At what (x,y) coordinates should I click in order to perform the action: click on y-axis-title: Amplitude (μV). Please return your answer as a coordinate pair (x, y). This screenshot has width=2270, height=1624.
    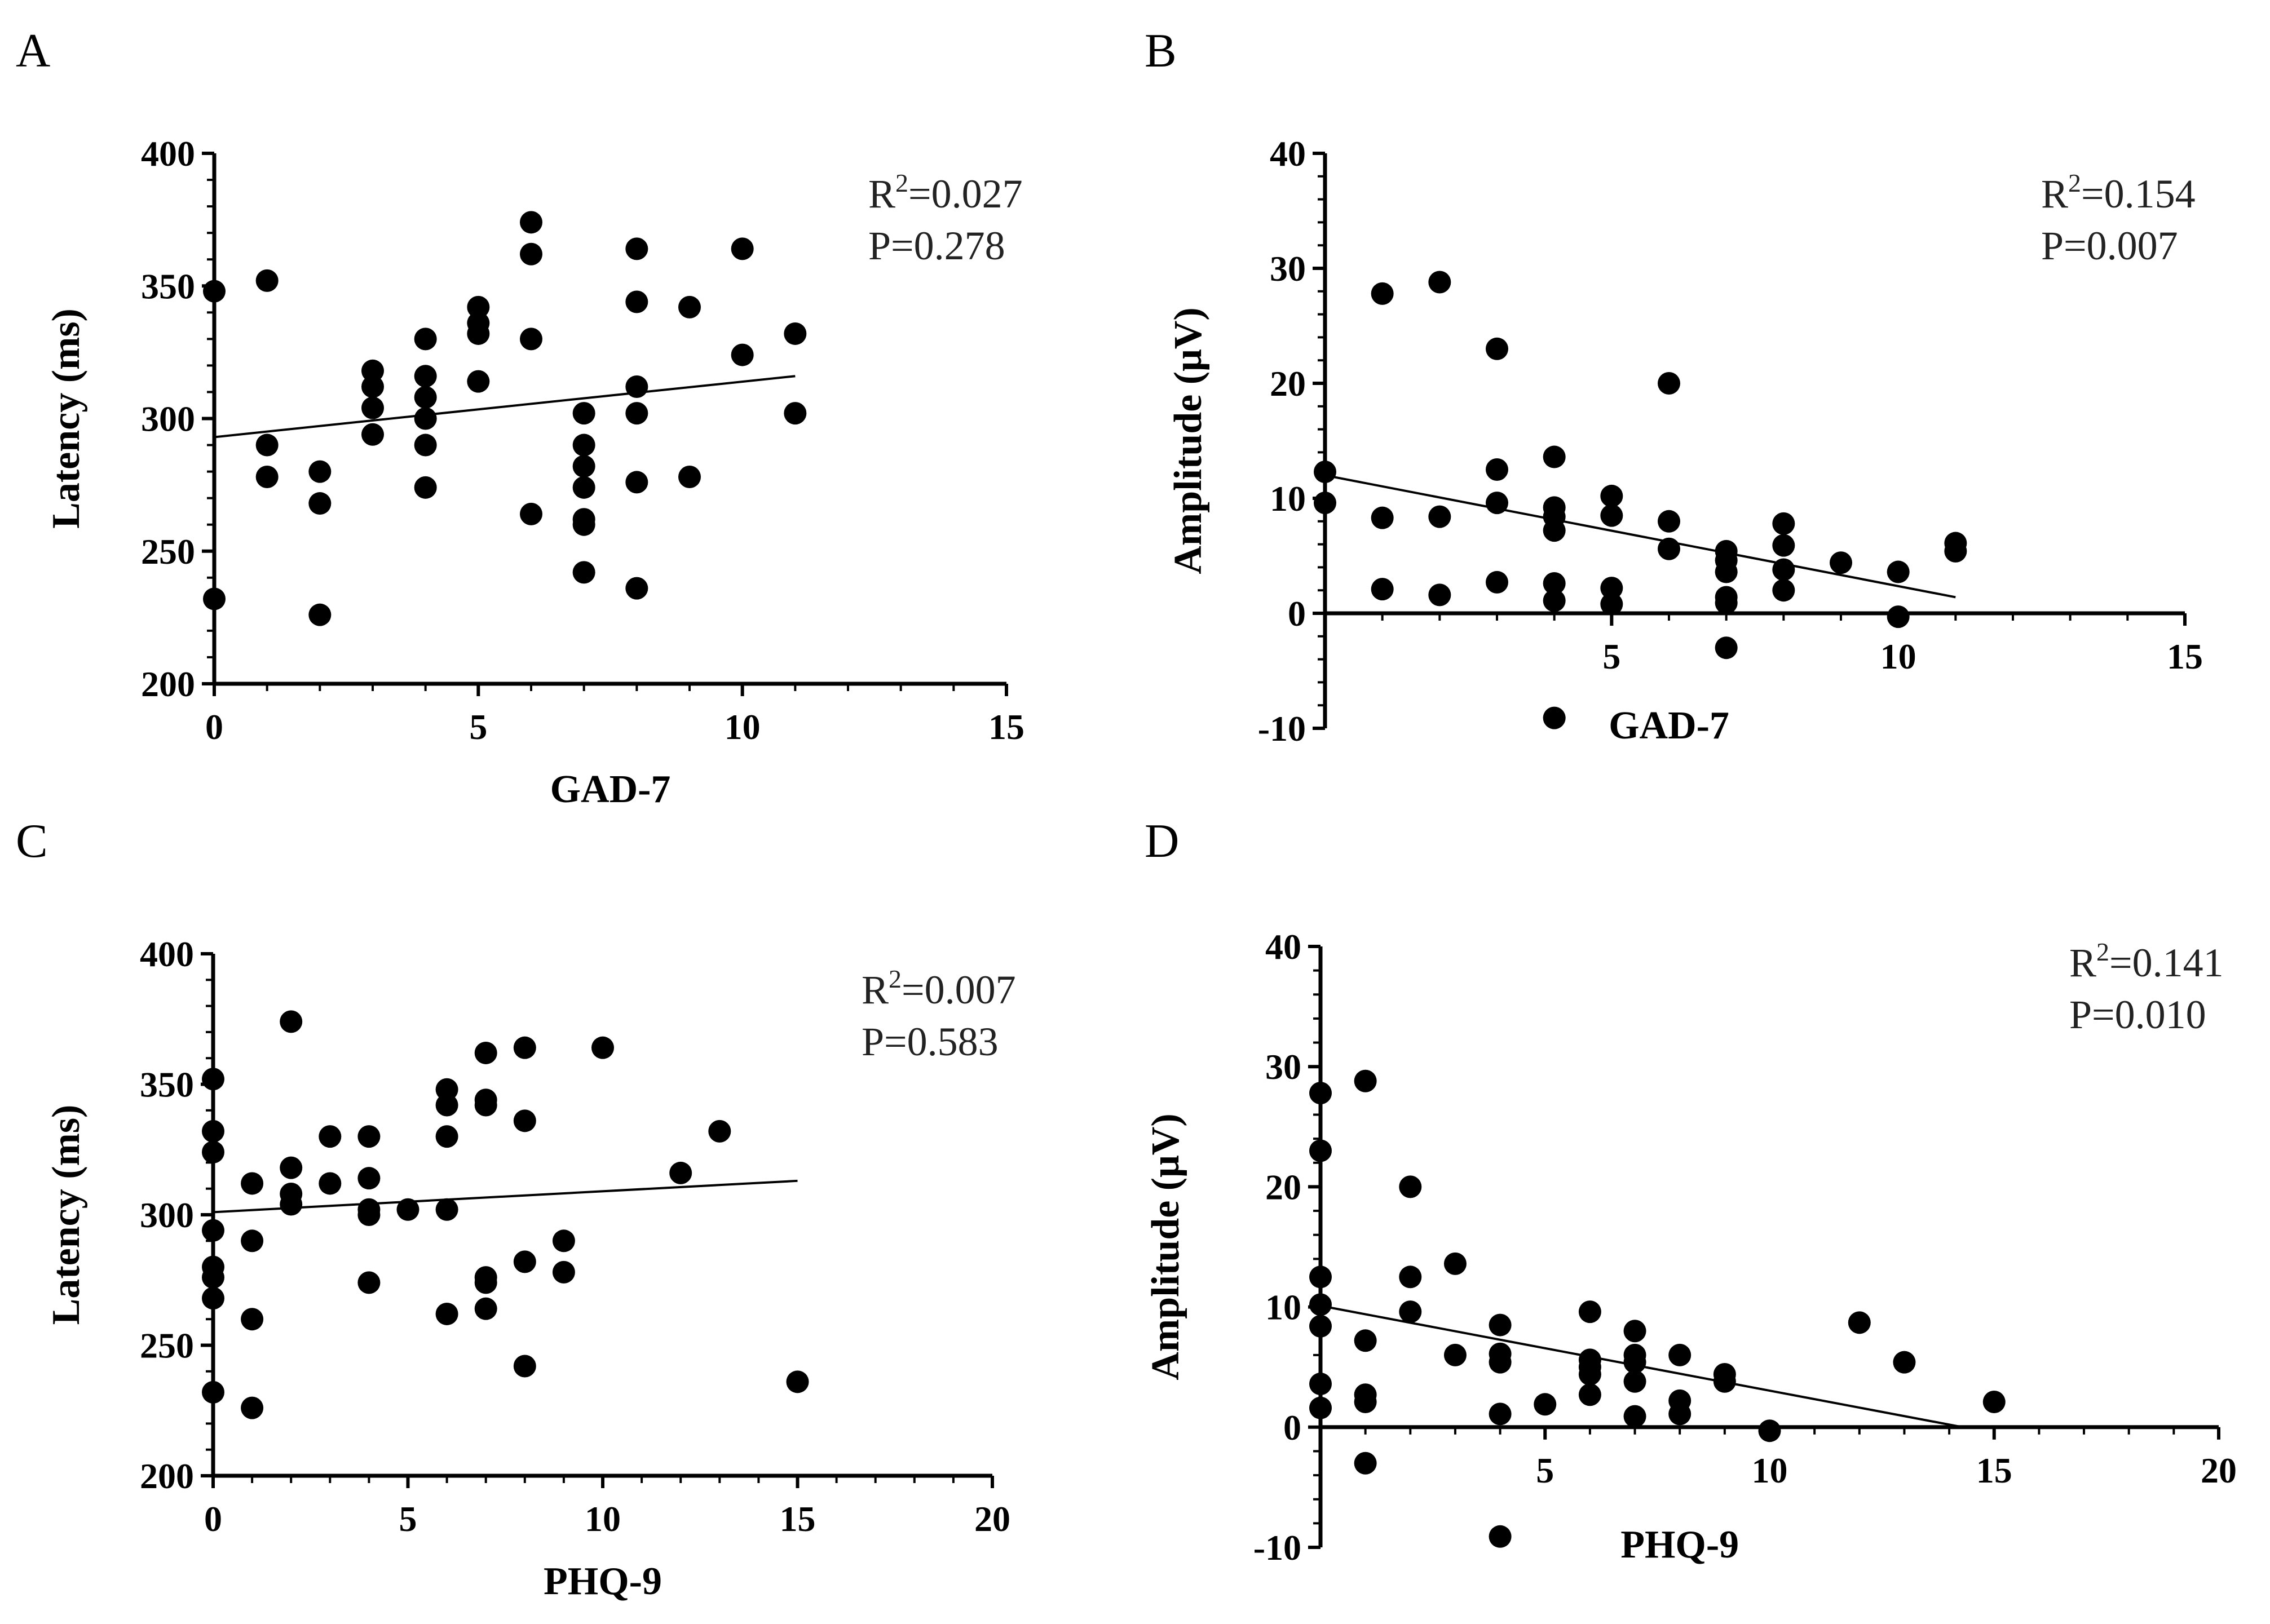
    Looking at the image, I should click on (1166, 1246).